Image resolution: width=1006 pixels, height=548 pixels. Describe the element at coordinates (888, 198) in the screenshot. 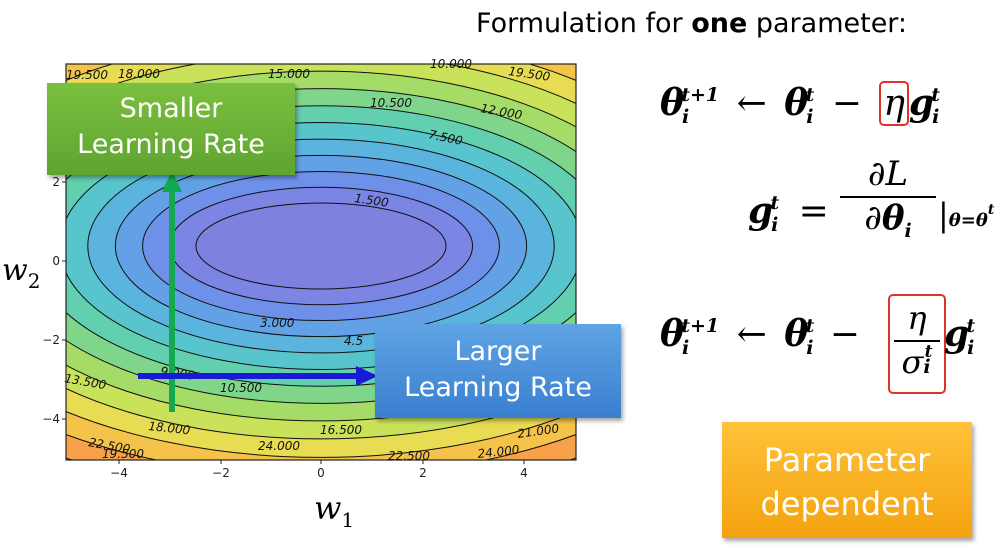

I see `gradient-fraction: ∂L ∂θi` at that location.